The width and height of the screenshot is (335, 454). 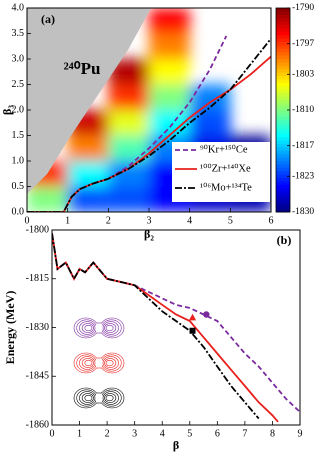 What do you see at coordinates (37, 278) in the screenshot?
I see `y-tick-label: -1815` at bounding box center [37, 278].